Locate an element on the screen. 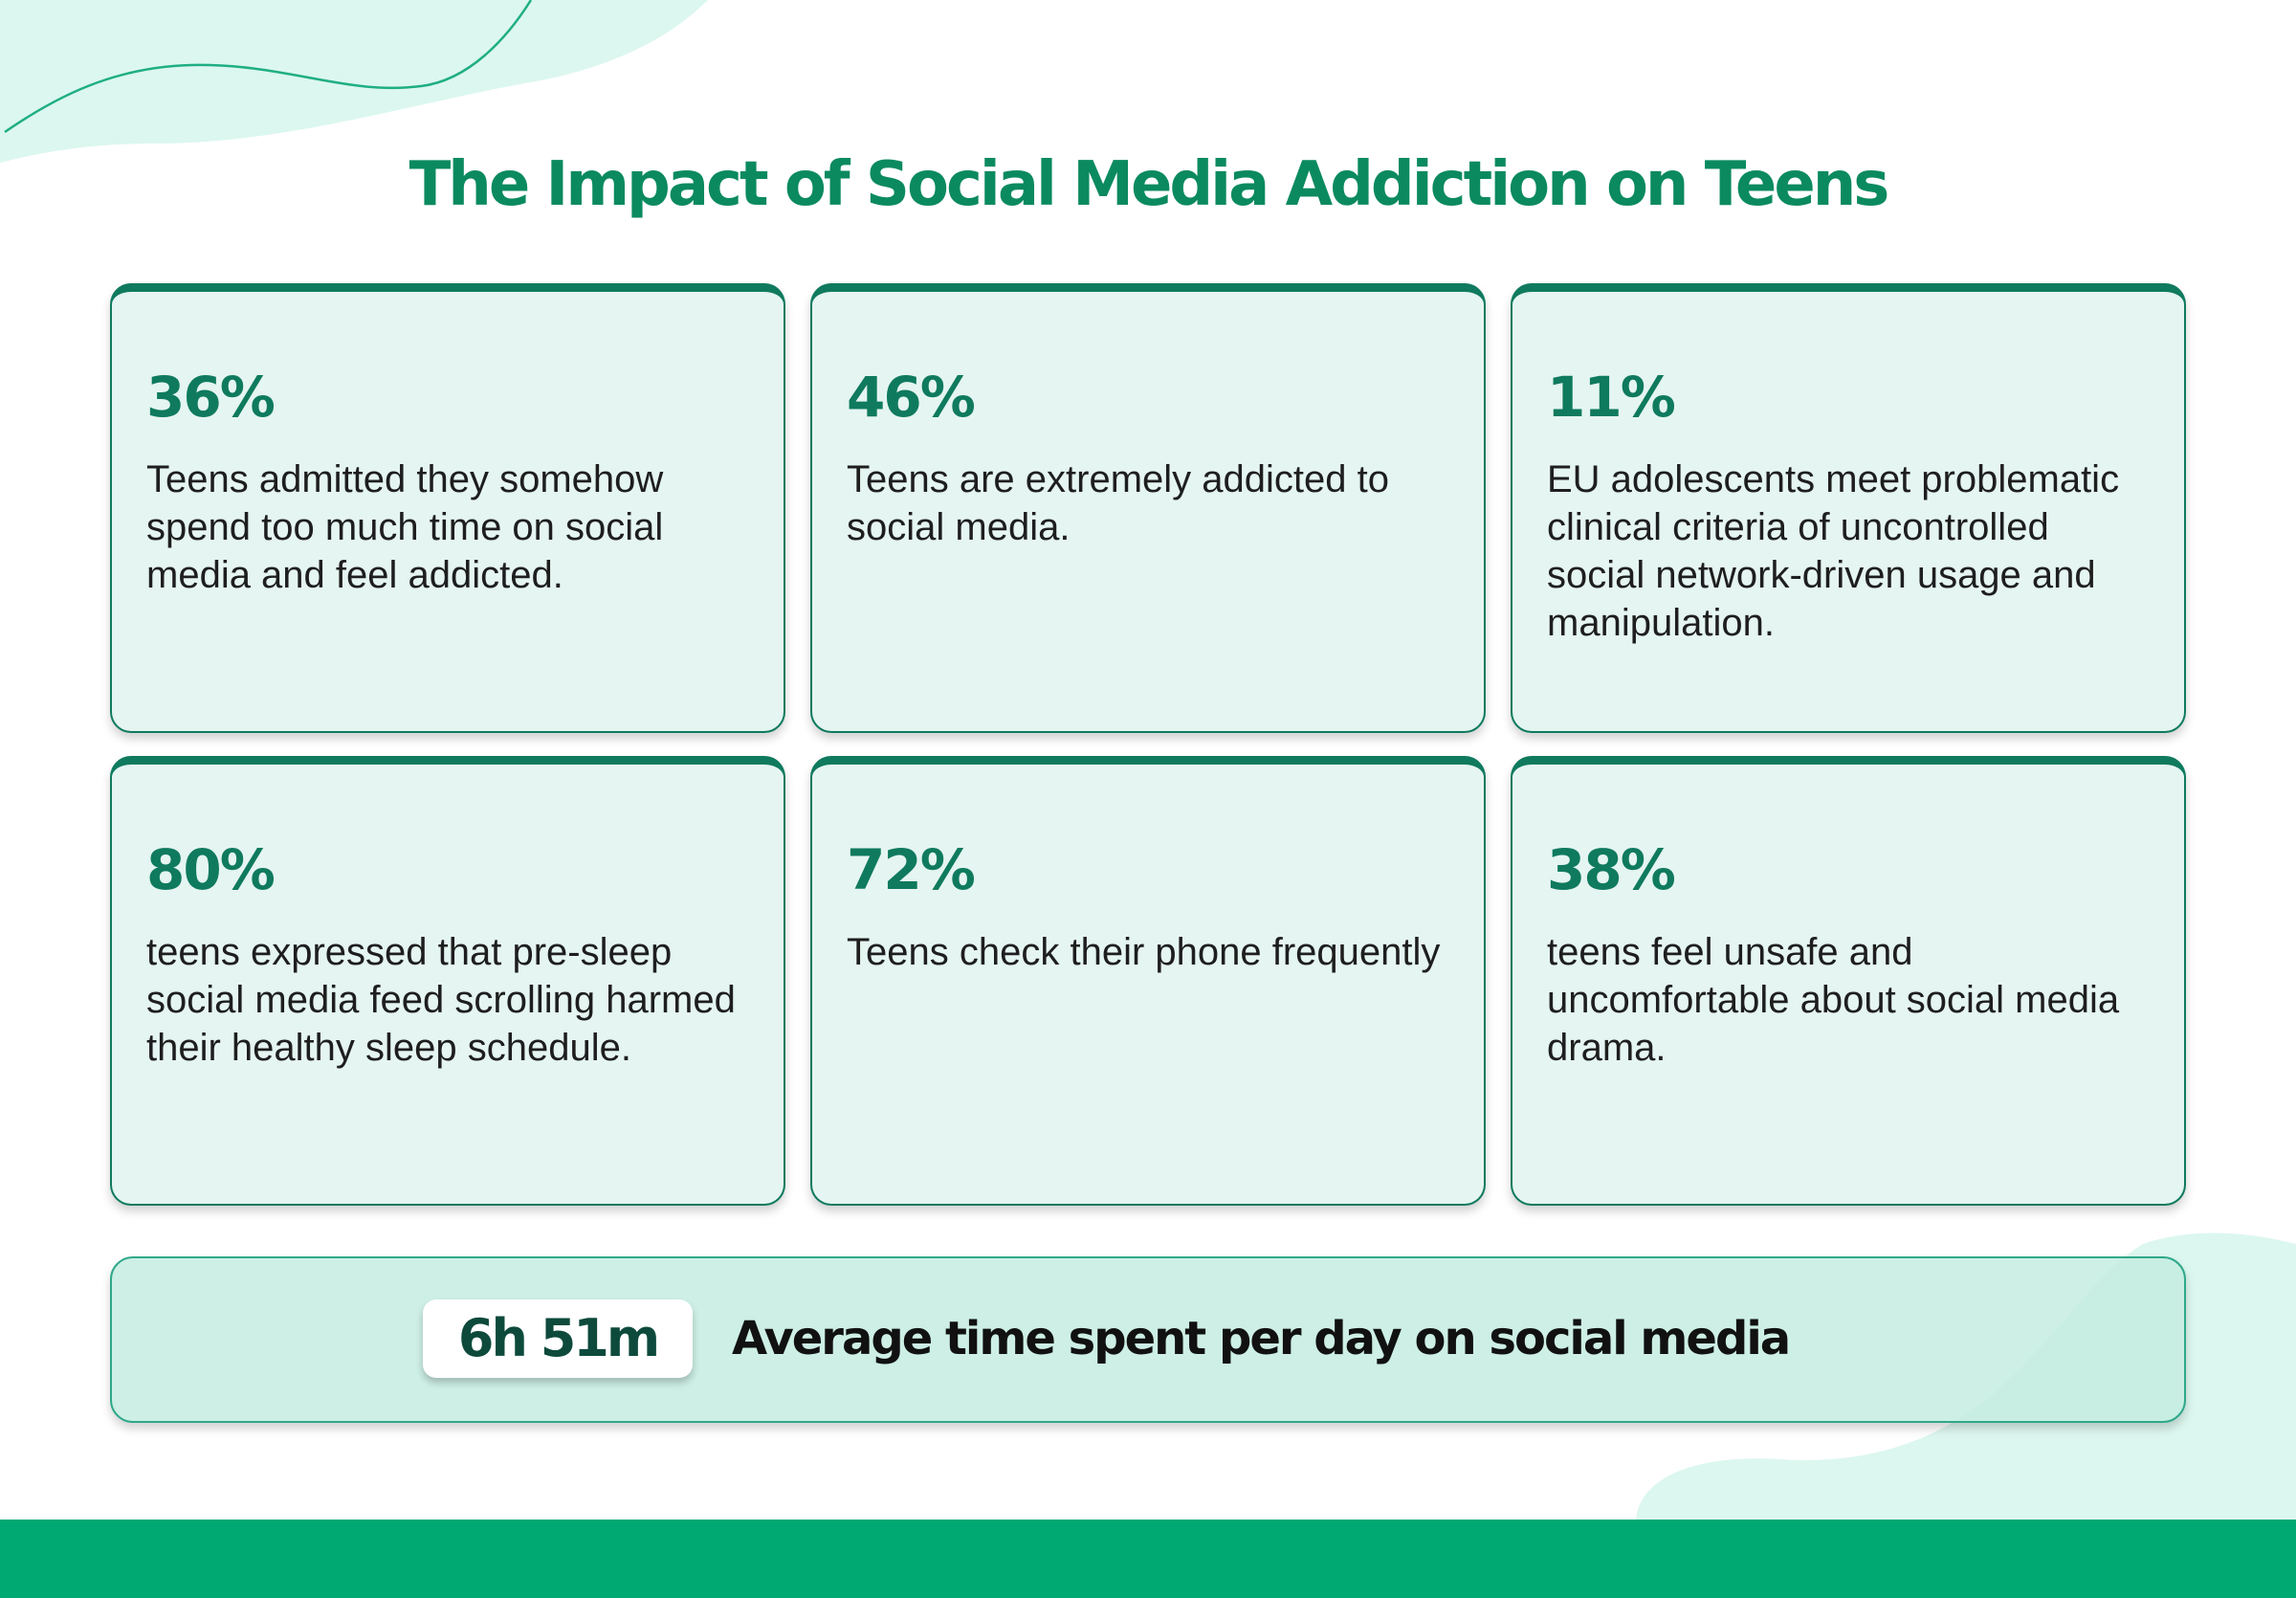  stat-value: 36% is located at coordinates (211, 397).